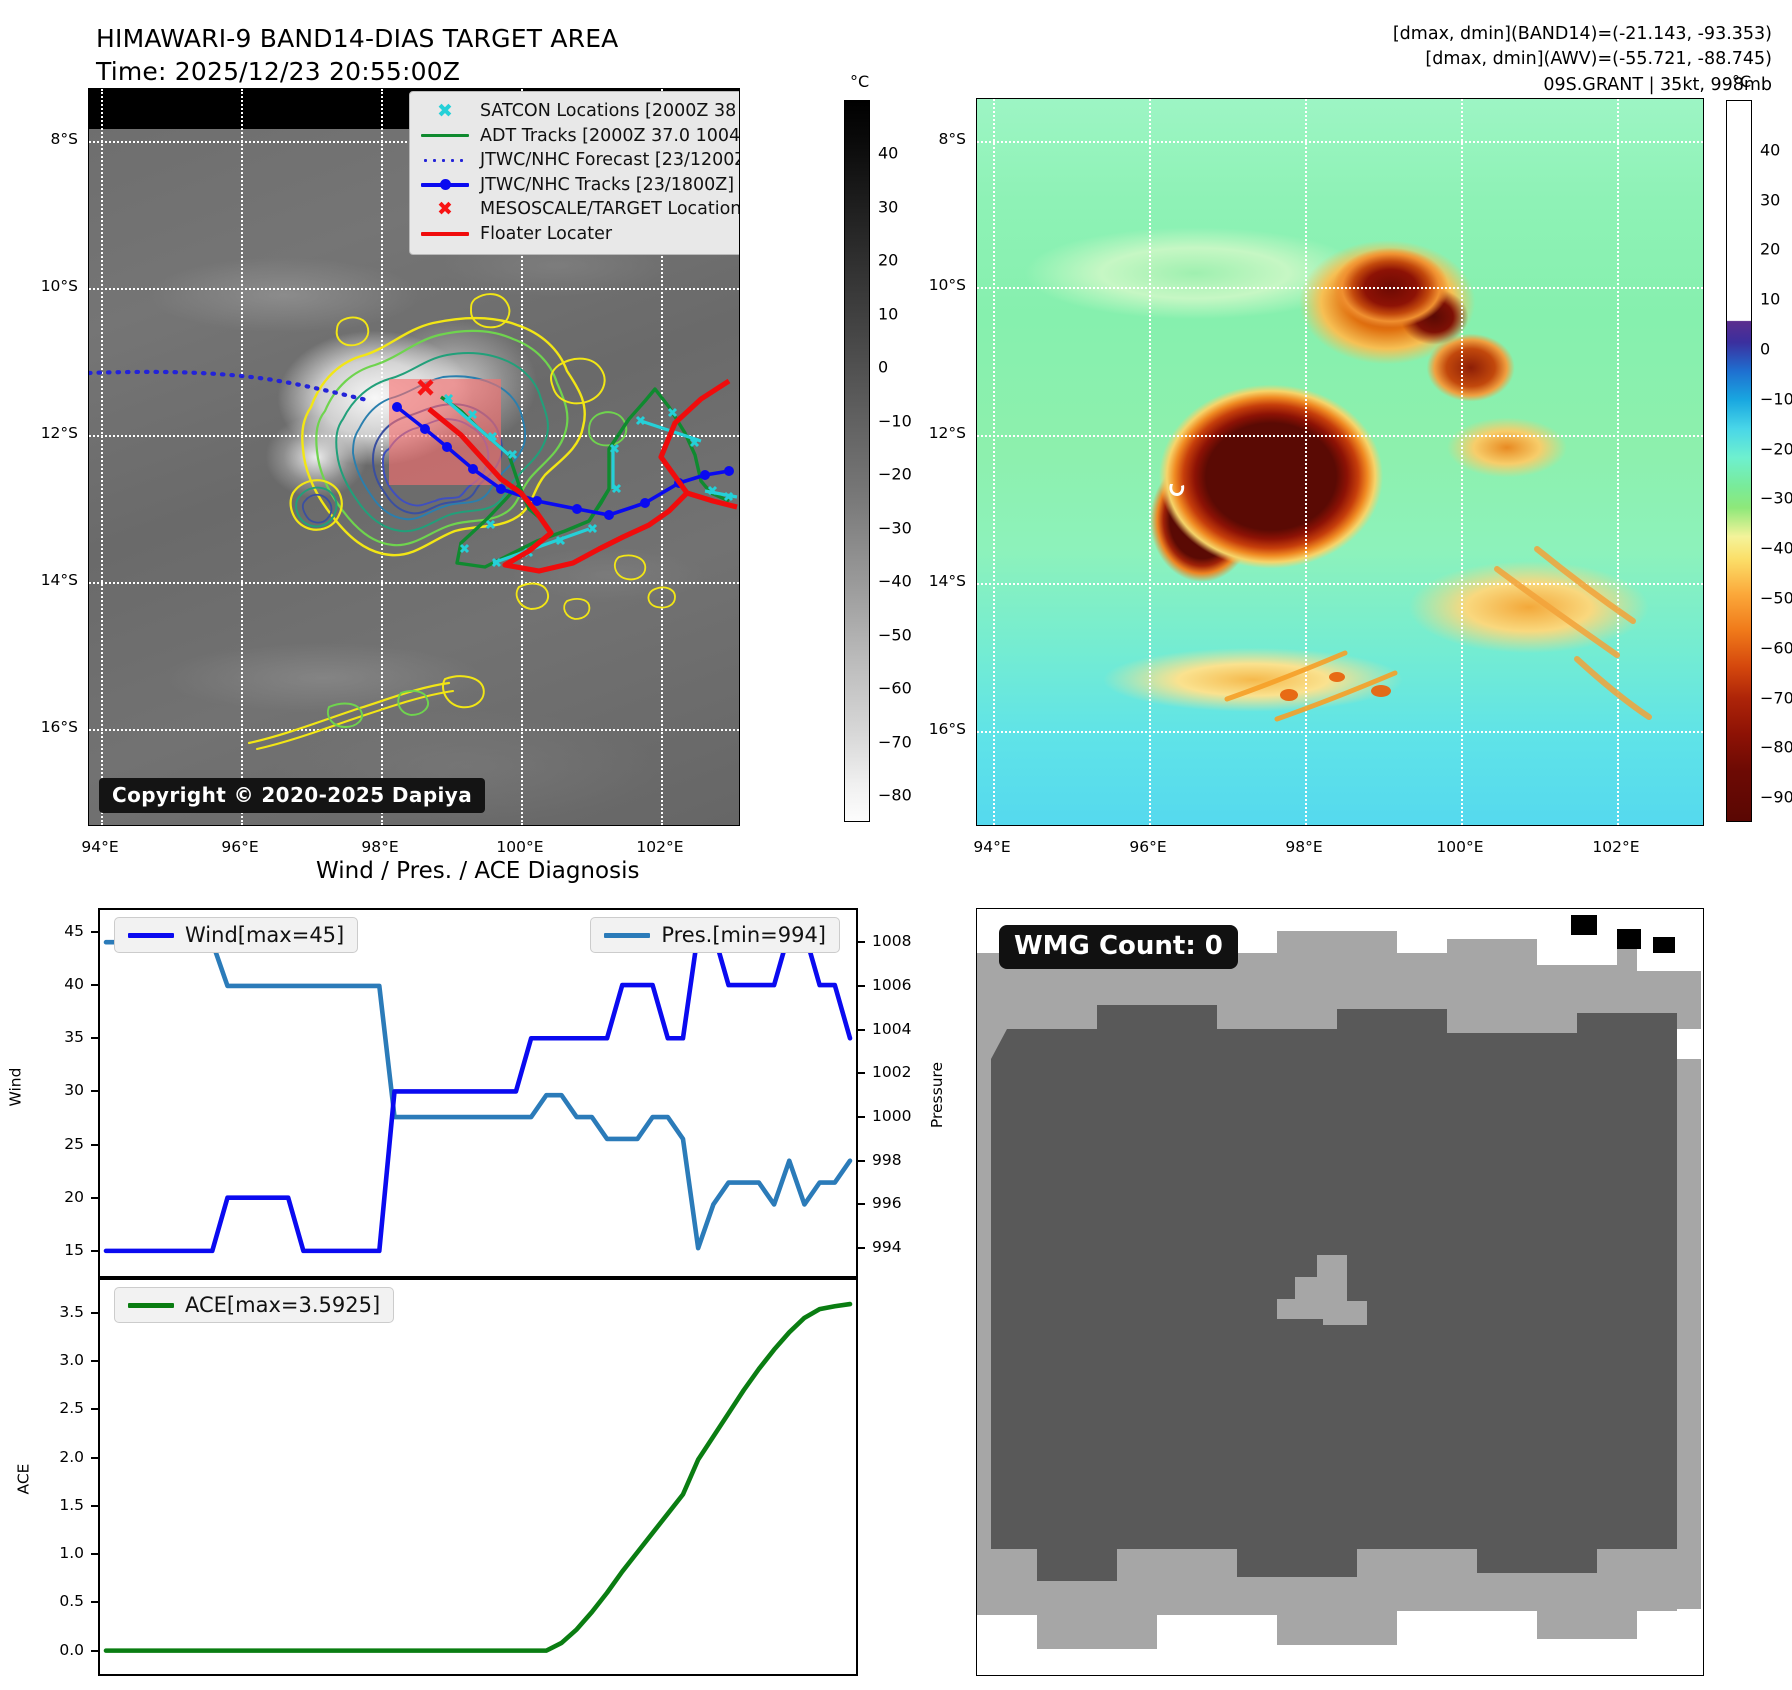 This screenshot has height=1690, width=1792. What do you see at coordinates (74, 1090) in the screenshot?
I see `wind-ytick-3: 30` at bounding box center [74, 1090].